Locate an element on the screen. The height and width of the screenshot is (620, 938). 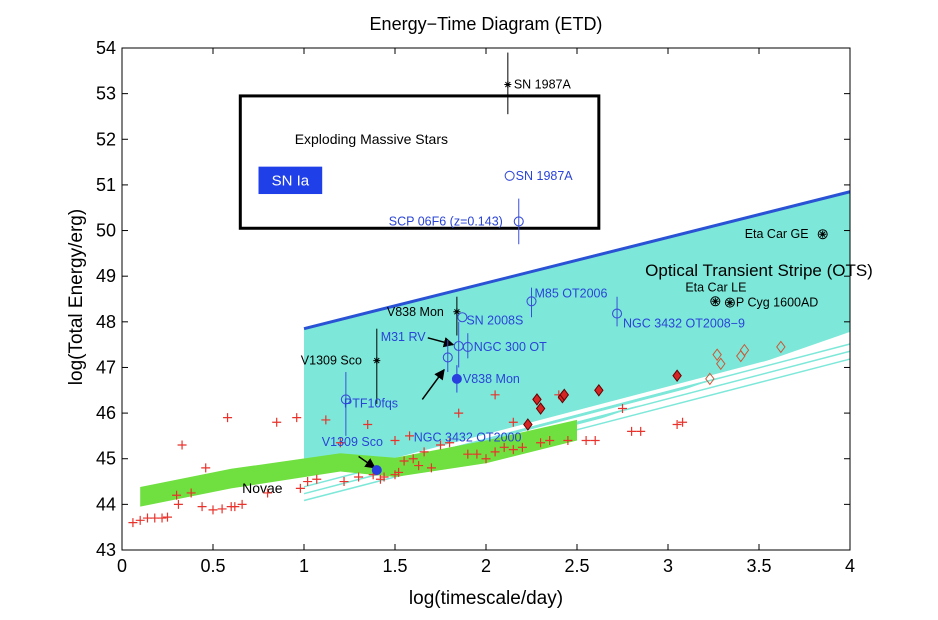
x-tick-label-2: 1 is located at coordinates (304, 566).